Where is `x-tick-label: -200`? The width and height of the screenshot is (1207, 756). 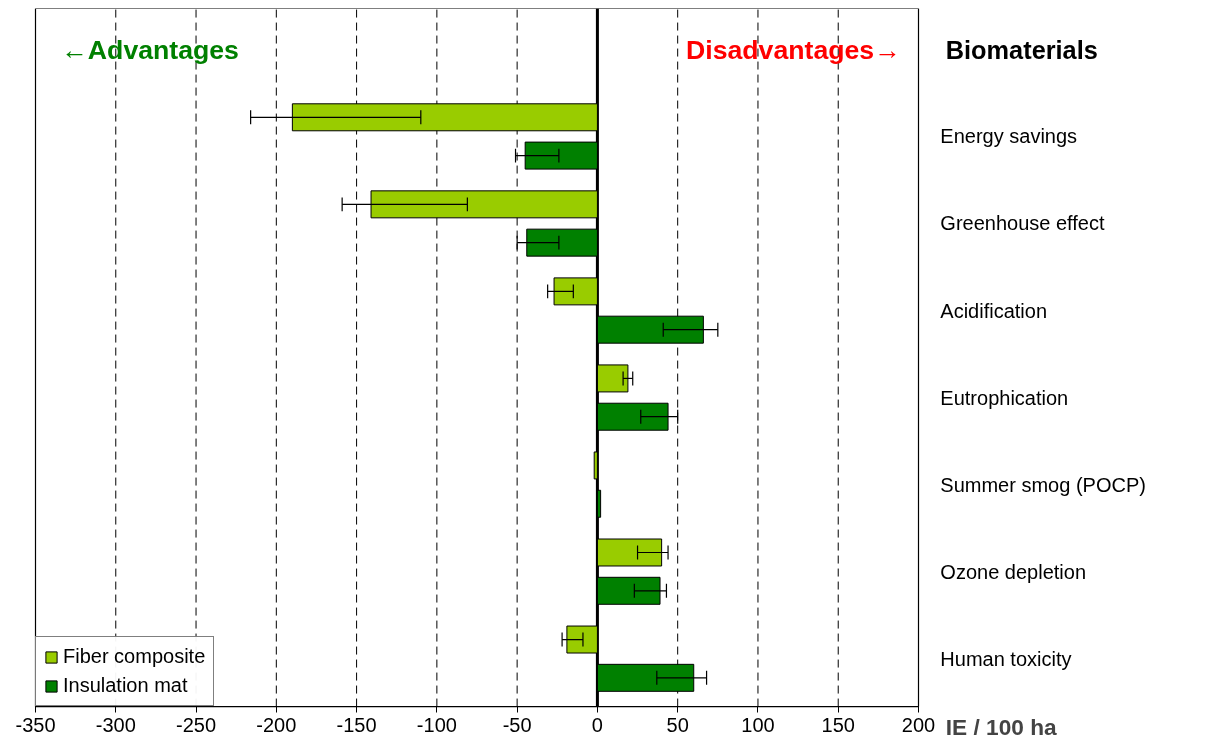
x-tick-label: -200 is located at coordinates (276, 724).